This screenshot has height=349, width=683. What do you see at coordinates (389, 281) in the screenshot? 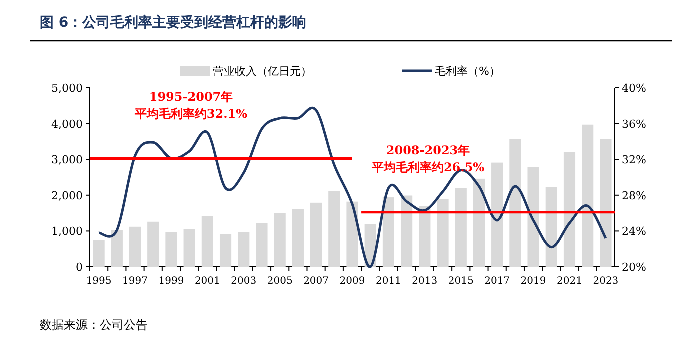
I see `x-tick-label: 2011` at bounding box center [389, 281].